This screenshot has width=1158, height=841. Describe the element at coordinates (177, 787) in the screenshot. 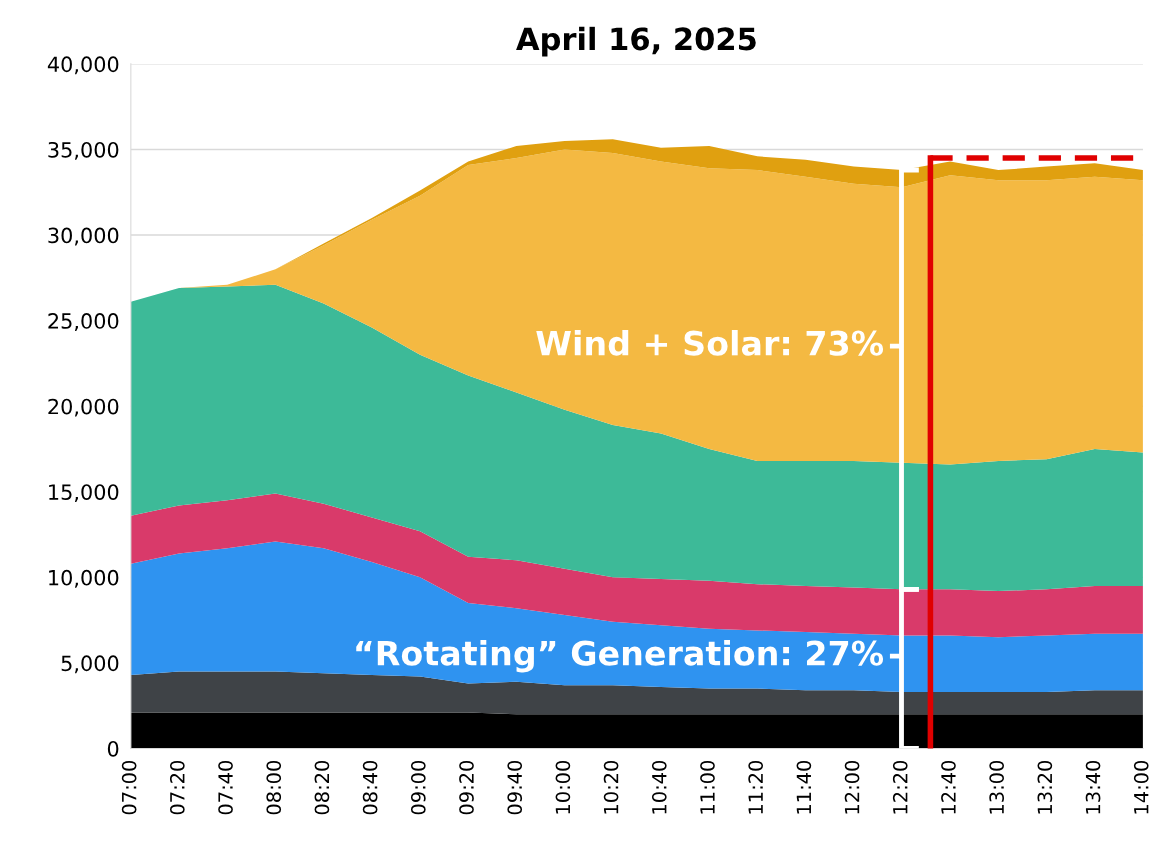

I see `x-tick-label: 07:20` at that location.